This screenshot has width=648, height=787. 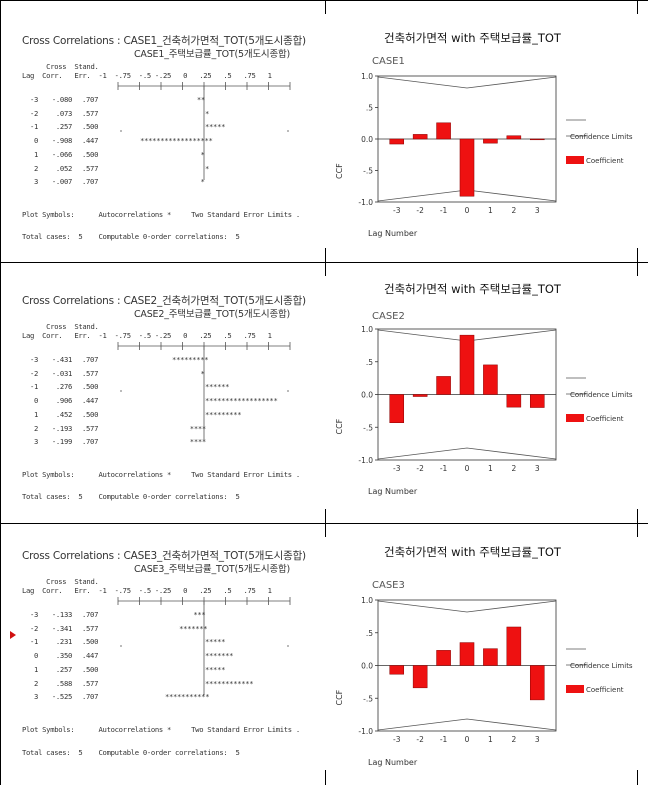 I want to click on cc-title-line2: CASE3_주택보급률_TOT(5개도시종합), so click(x=212, y=569).